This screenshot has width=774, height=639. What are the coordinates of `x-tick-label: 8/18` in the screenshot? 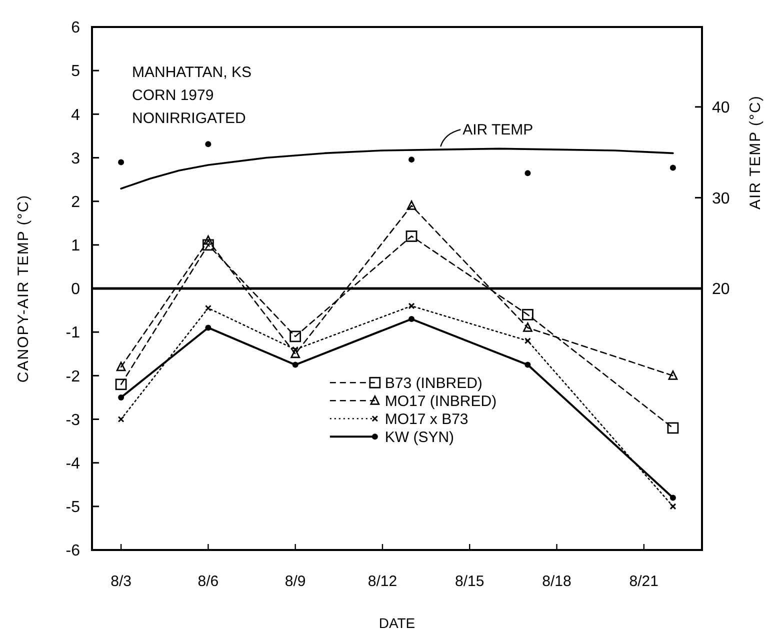 It's located at (557, 581).